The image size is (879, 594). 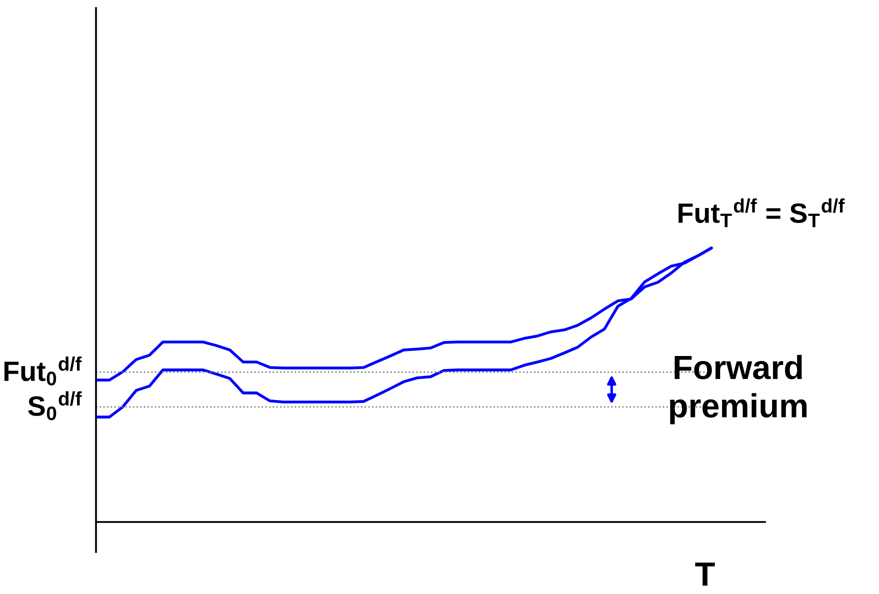 I want to click on annotation: Forward premium, so click(x=738, y=389).